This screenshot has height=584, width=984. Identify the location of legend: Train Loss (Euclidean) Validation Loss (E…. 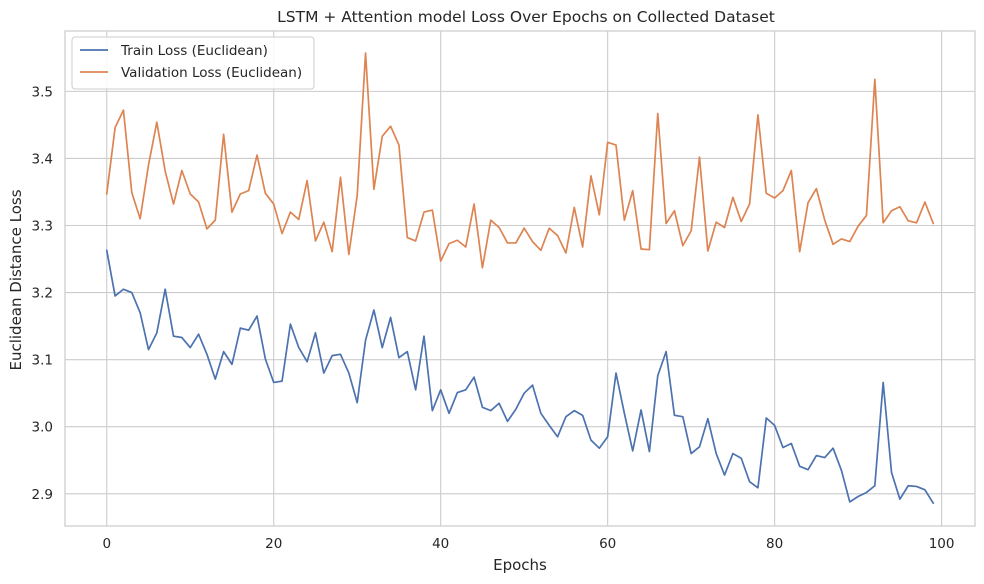
(193, 63).